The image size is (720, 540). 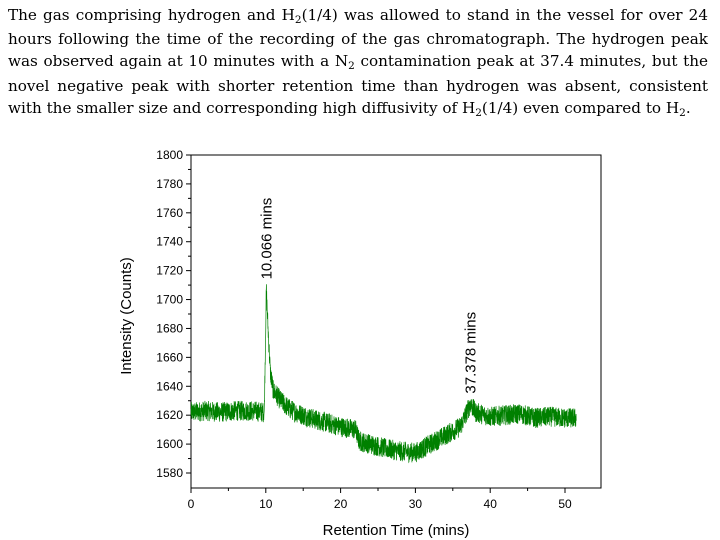 What do you see at coordinates (169, 386) in the screenshot?
I see `y-tick-label: 1640` at bounding box center [169, 386].